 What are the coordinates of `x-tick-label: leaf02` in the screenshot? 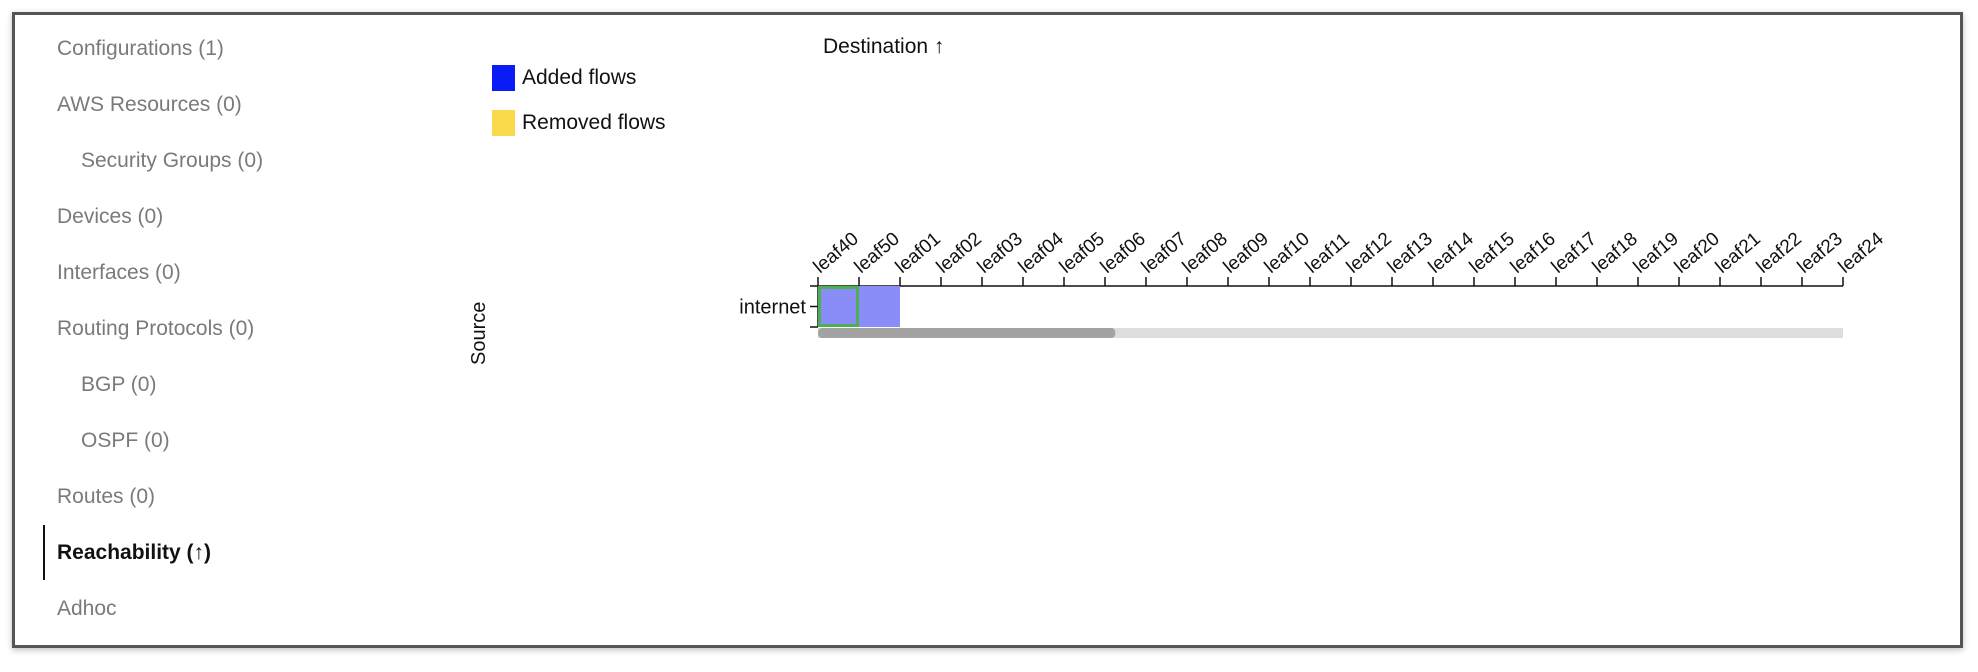 It's located at (959, 252).